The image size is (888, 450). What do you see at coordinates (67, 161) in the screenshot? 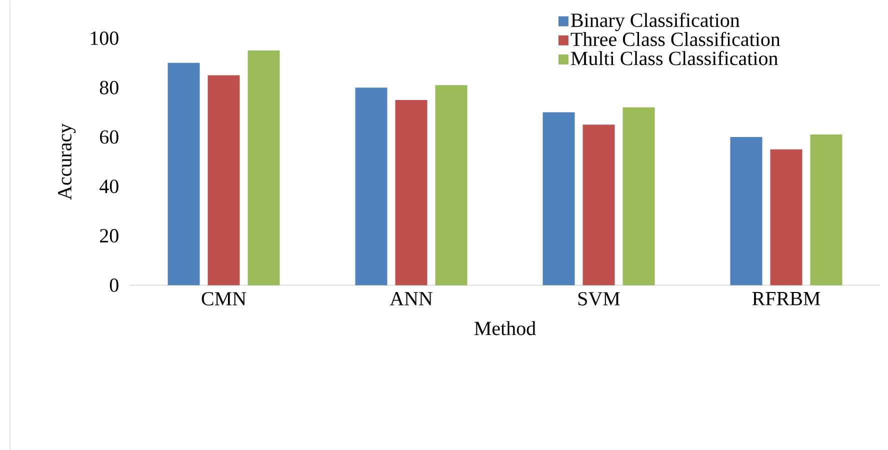
I see `y-axis-title: Accuracy` at bounding box center [67, 161].